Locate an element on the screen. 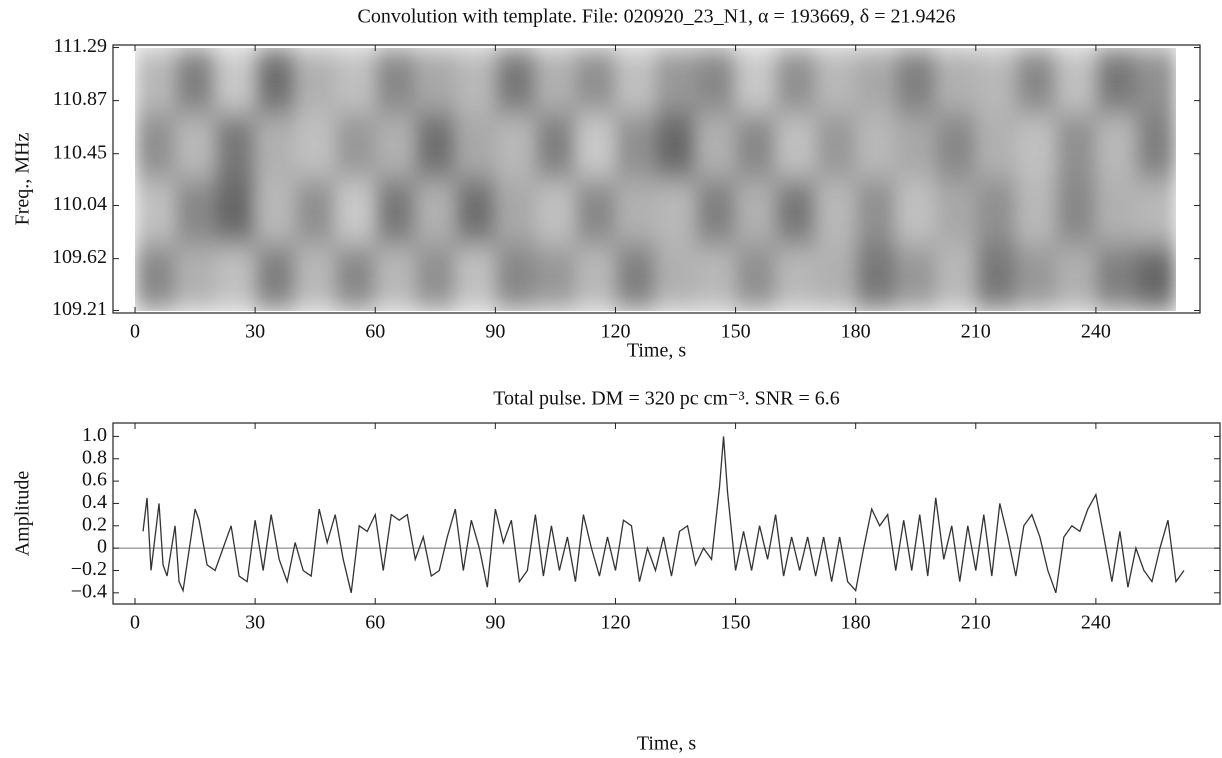 This screenshot has width=1222, height=758. x-tick-label: 60 is located at coordinates (375, 623).